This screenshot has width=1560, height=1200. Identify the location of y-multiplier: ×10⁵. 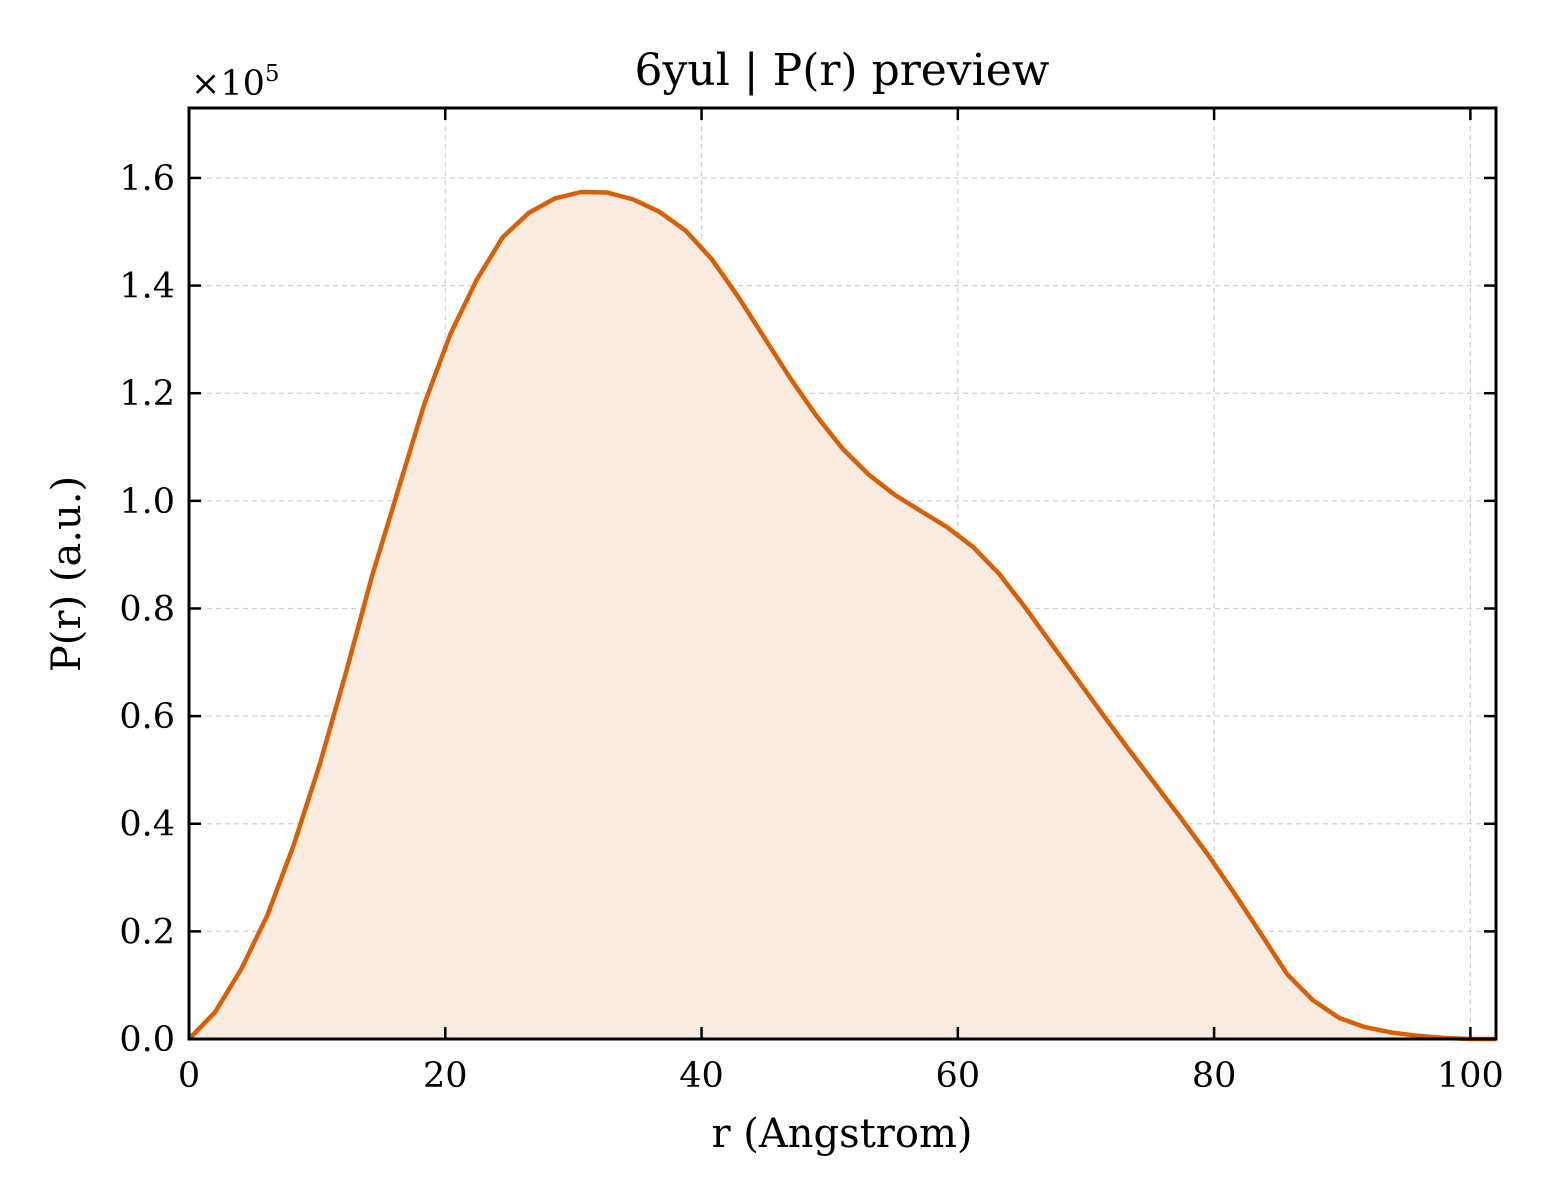
(235, 82).